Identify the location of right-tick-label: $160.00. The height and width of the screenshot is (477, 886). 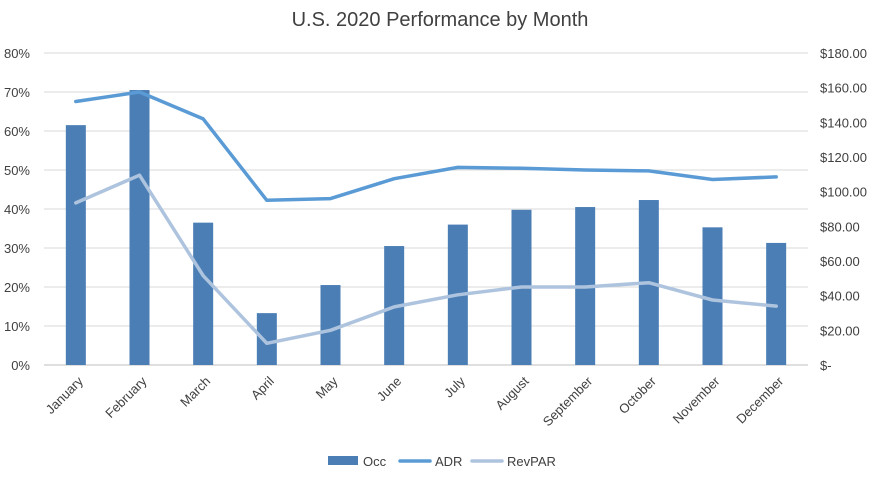
(843, 88).